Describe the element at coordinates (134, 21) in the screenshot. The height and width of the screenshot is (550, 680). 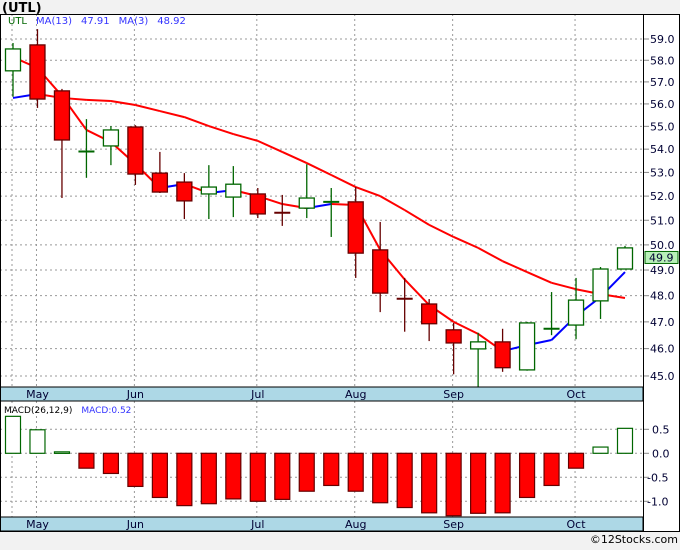
I see `legend-ma3-label: MA(3)` at that location.